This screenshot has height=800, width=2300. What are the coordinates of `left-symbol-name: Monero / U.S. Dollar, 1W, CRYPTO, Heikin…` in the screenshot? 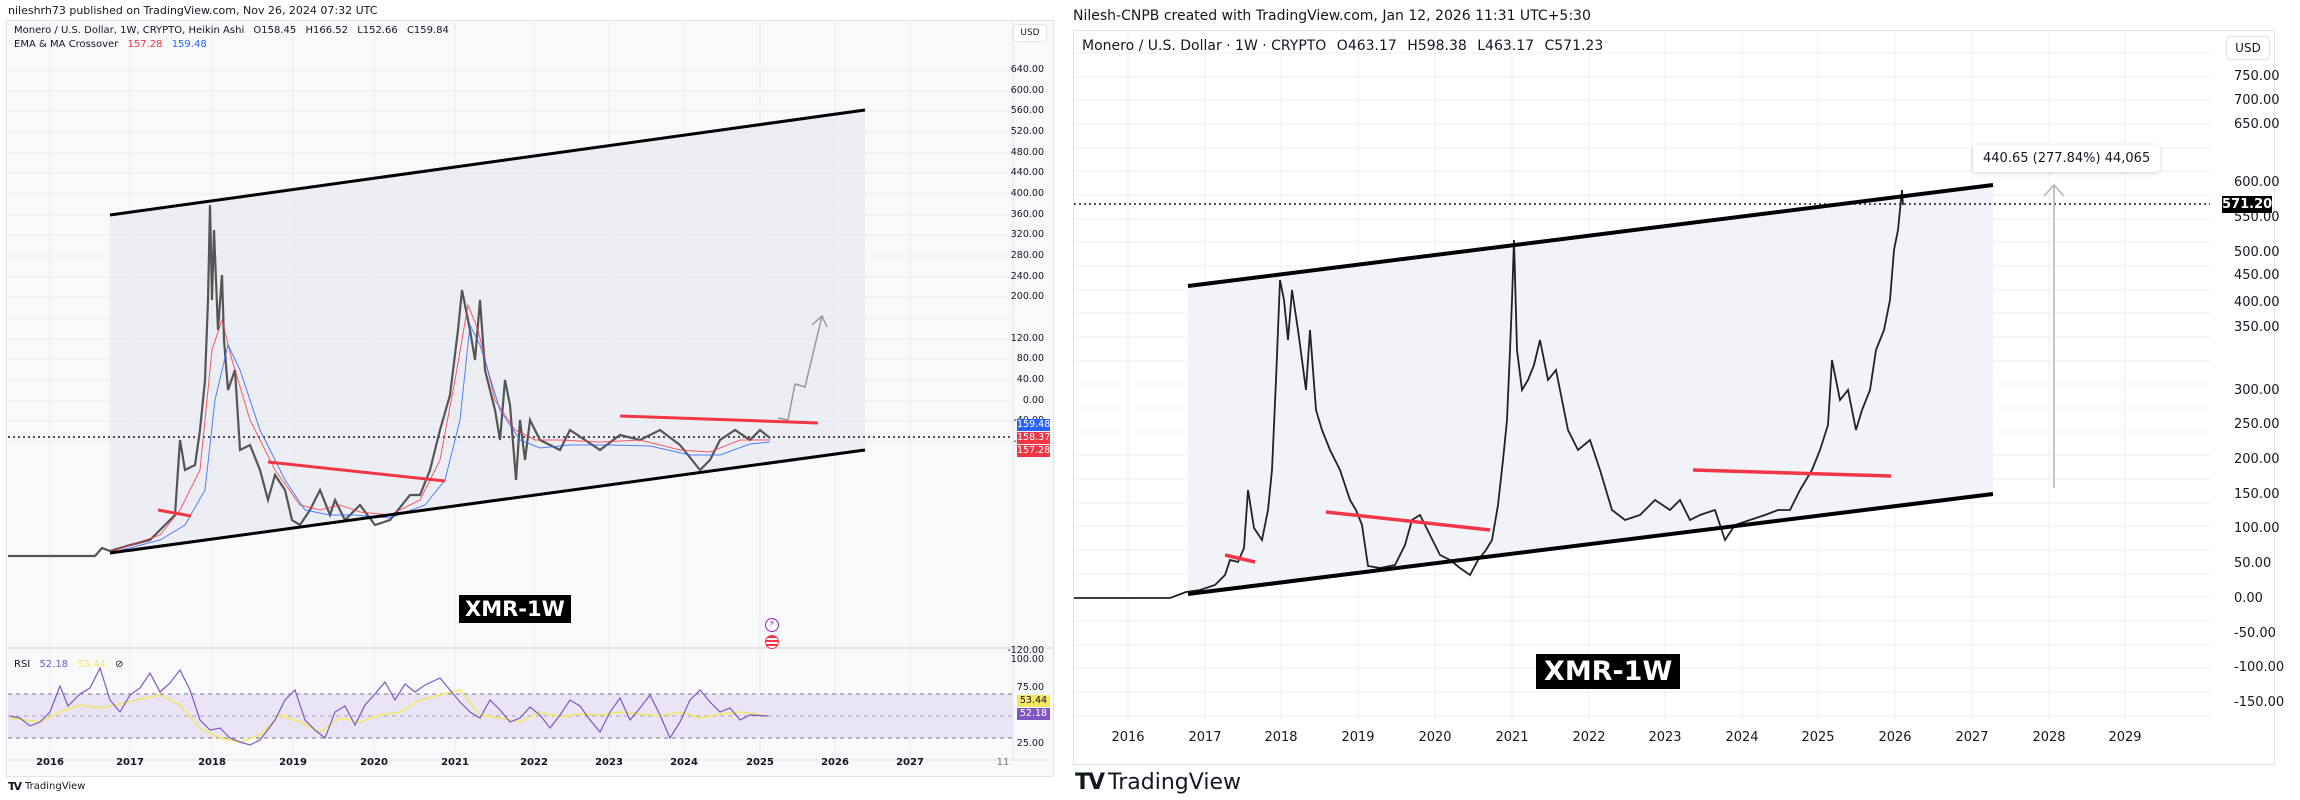 It's located at (129, 30).